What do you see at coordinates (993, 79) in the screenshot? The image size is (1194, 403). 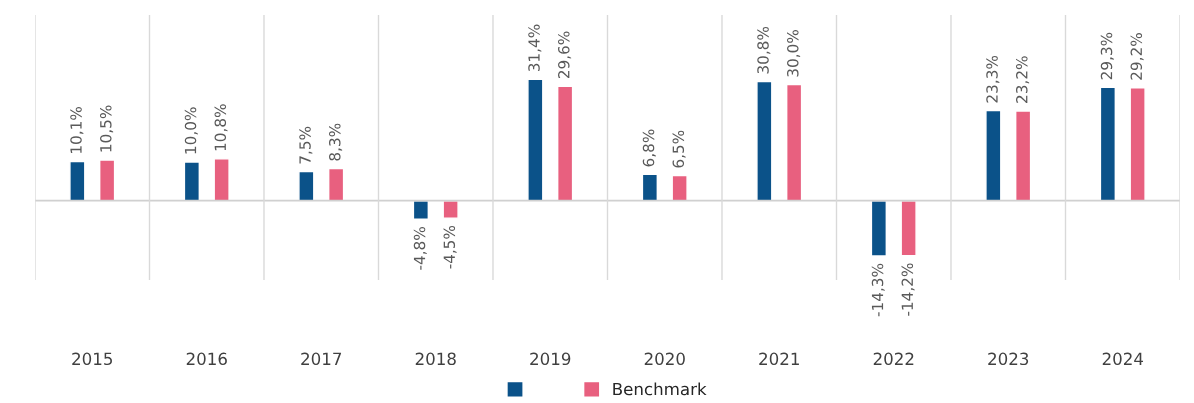 I see `data-label: 23,3%` at bounding box center [993, 79].